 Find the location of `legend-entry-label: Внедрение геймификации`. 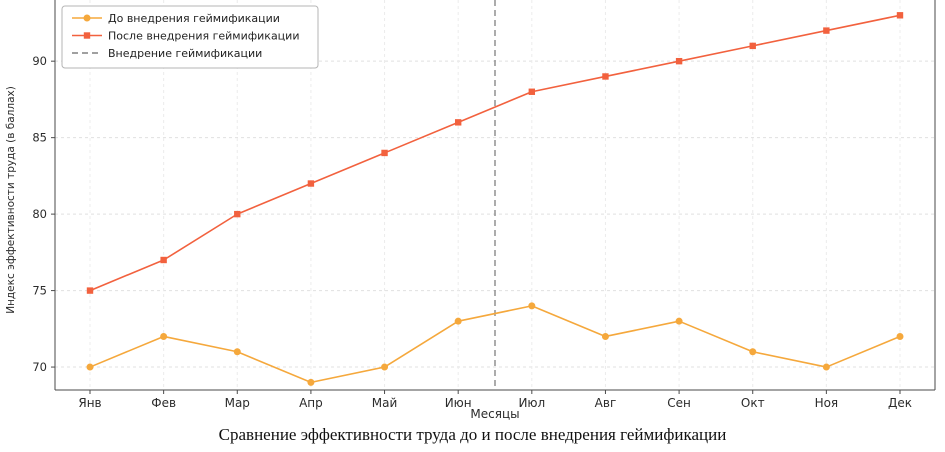

legend-entry-label: Внедрение геймификации is located at coordinates (185, 53).